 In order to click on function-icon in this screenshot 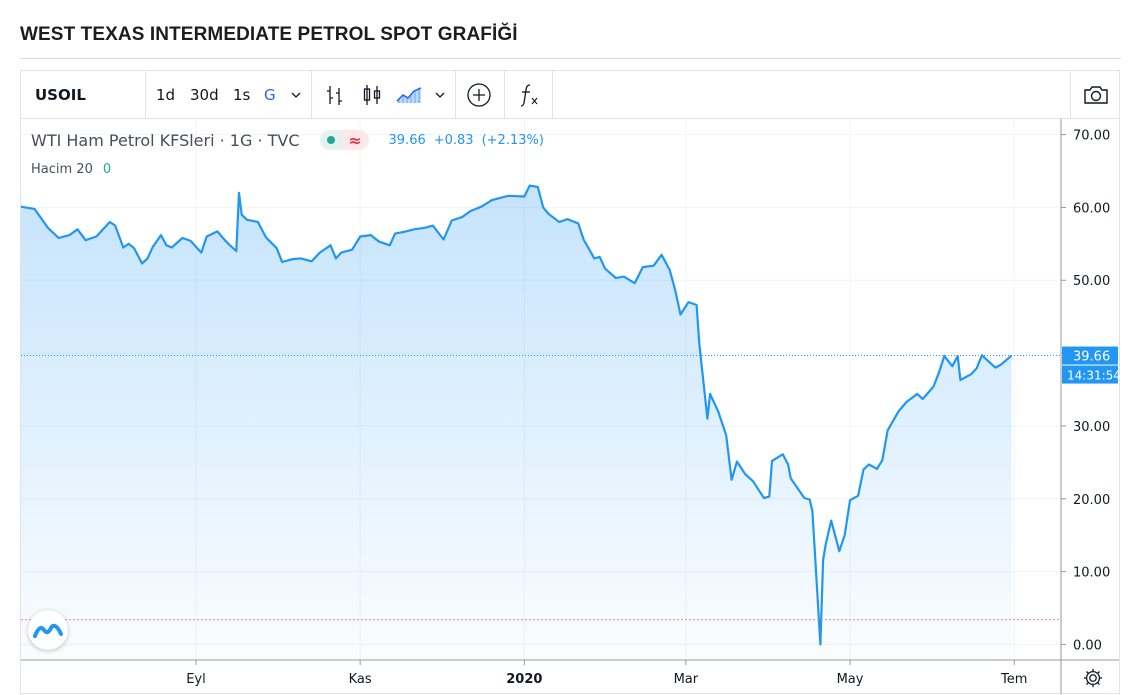, I will do `click(529, 94)`.